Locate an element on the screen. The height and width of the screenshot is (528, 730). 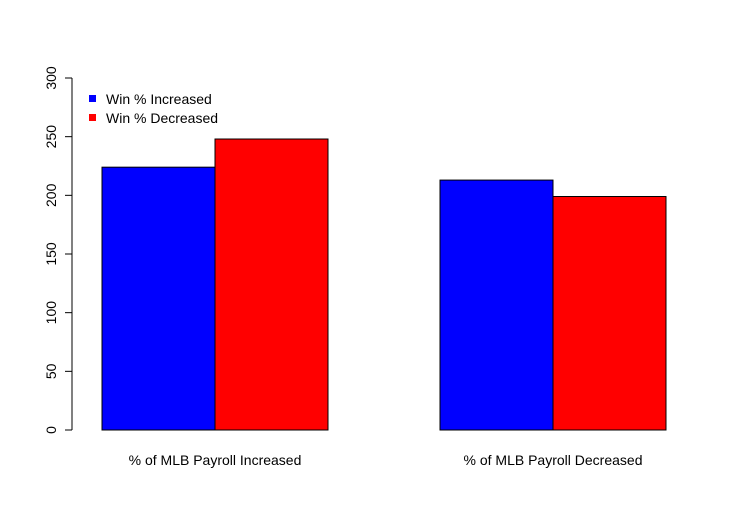
y-tick-label-2: 100 is located at coordinates (51, 313).